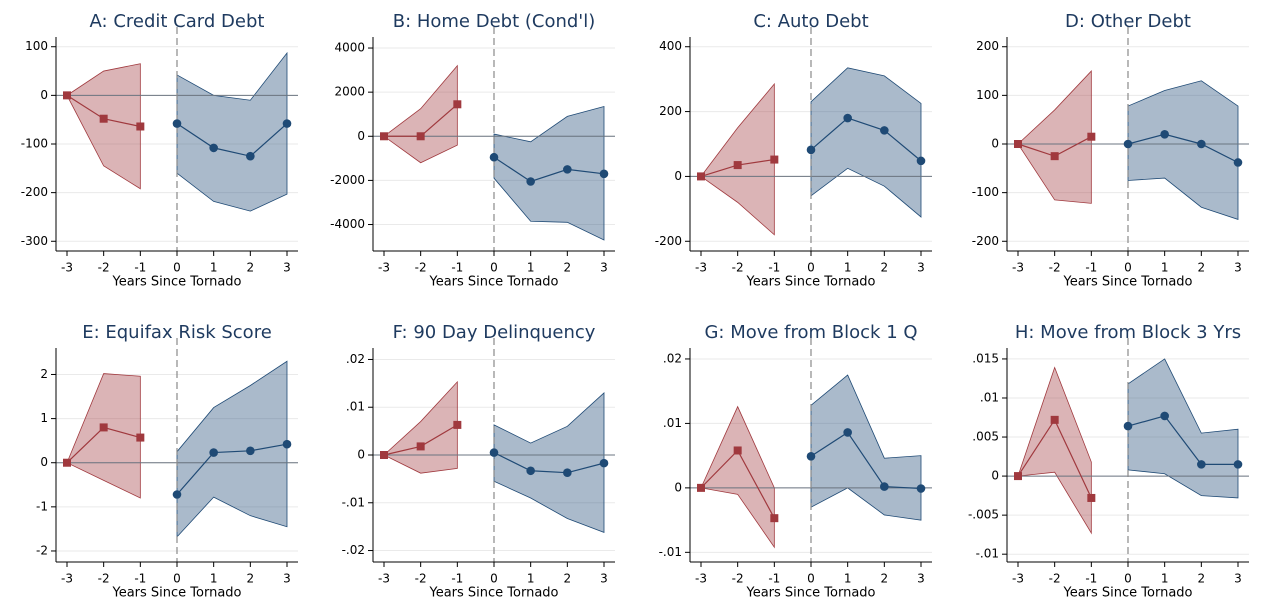 The width and height of the screenshot is (1268, 600). I want to click on y-tick-label: 2000, so click(349, 92).